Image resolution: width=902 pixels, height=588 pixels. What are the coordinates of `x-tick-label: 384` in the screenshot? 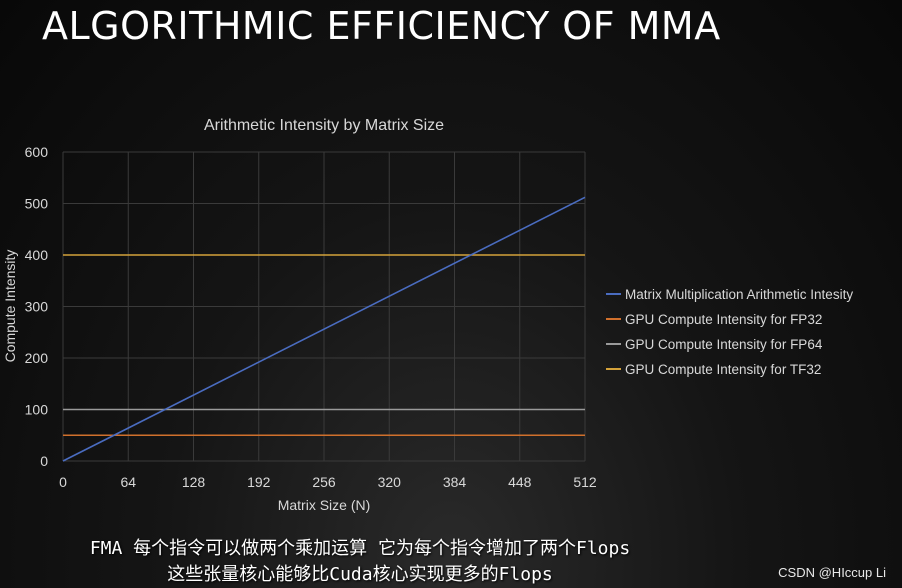 It's located at (455, 482).